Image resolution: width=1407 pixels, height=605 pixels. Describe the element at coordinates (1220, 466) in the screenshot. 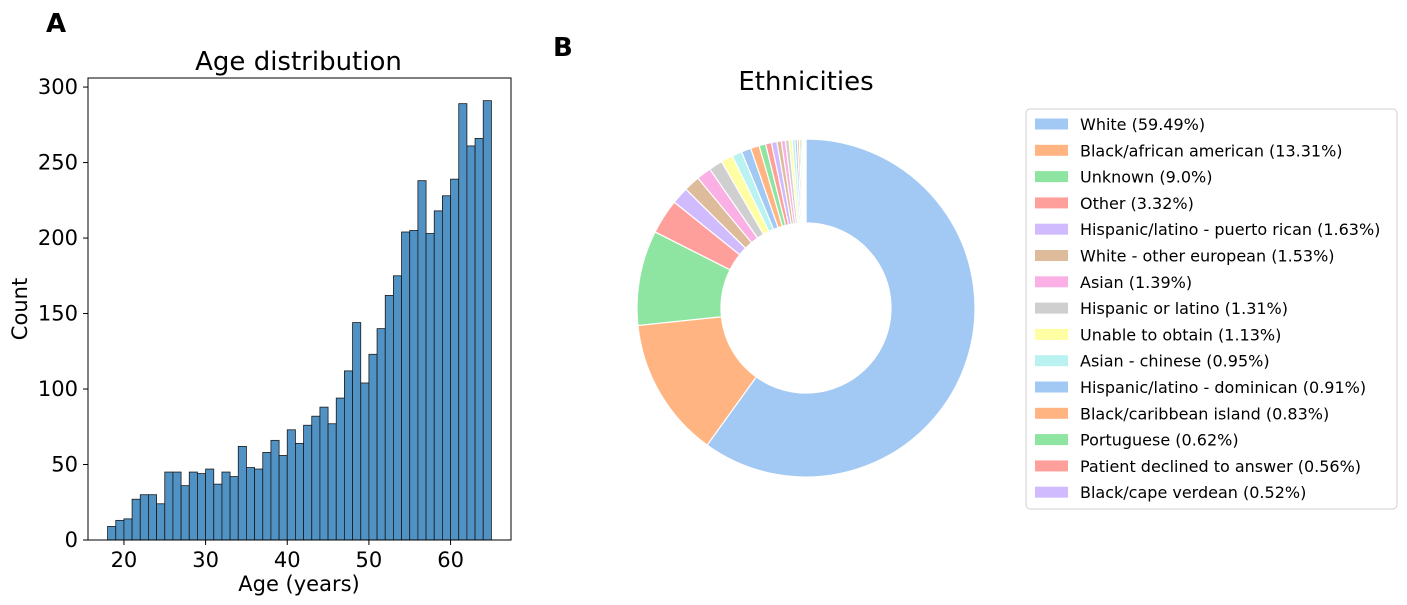

I see `legend-label: Patient declined to answer (0.56%)` at that location.